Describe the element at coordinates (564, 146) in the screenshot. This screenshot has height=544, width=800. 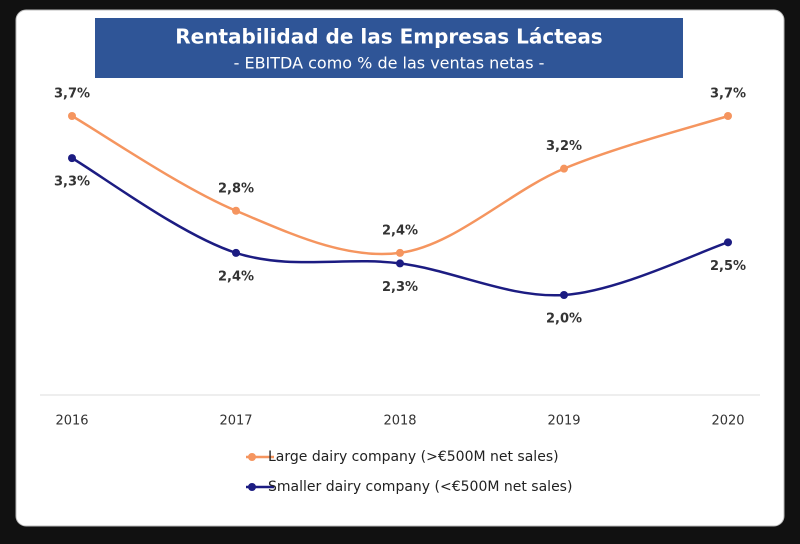
I see `value-label: 3,2%` at that location.